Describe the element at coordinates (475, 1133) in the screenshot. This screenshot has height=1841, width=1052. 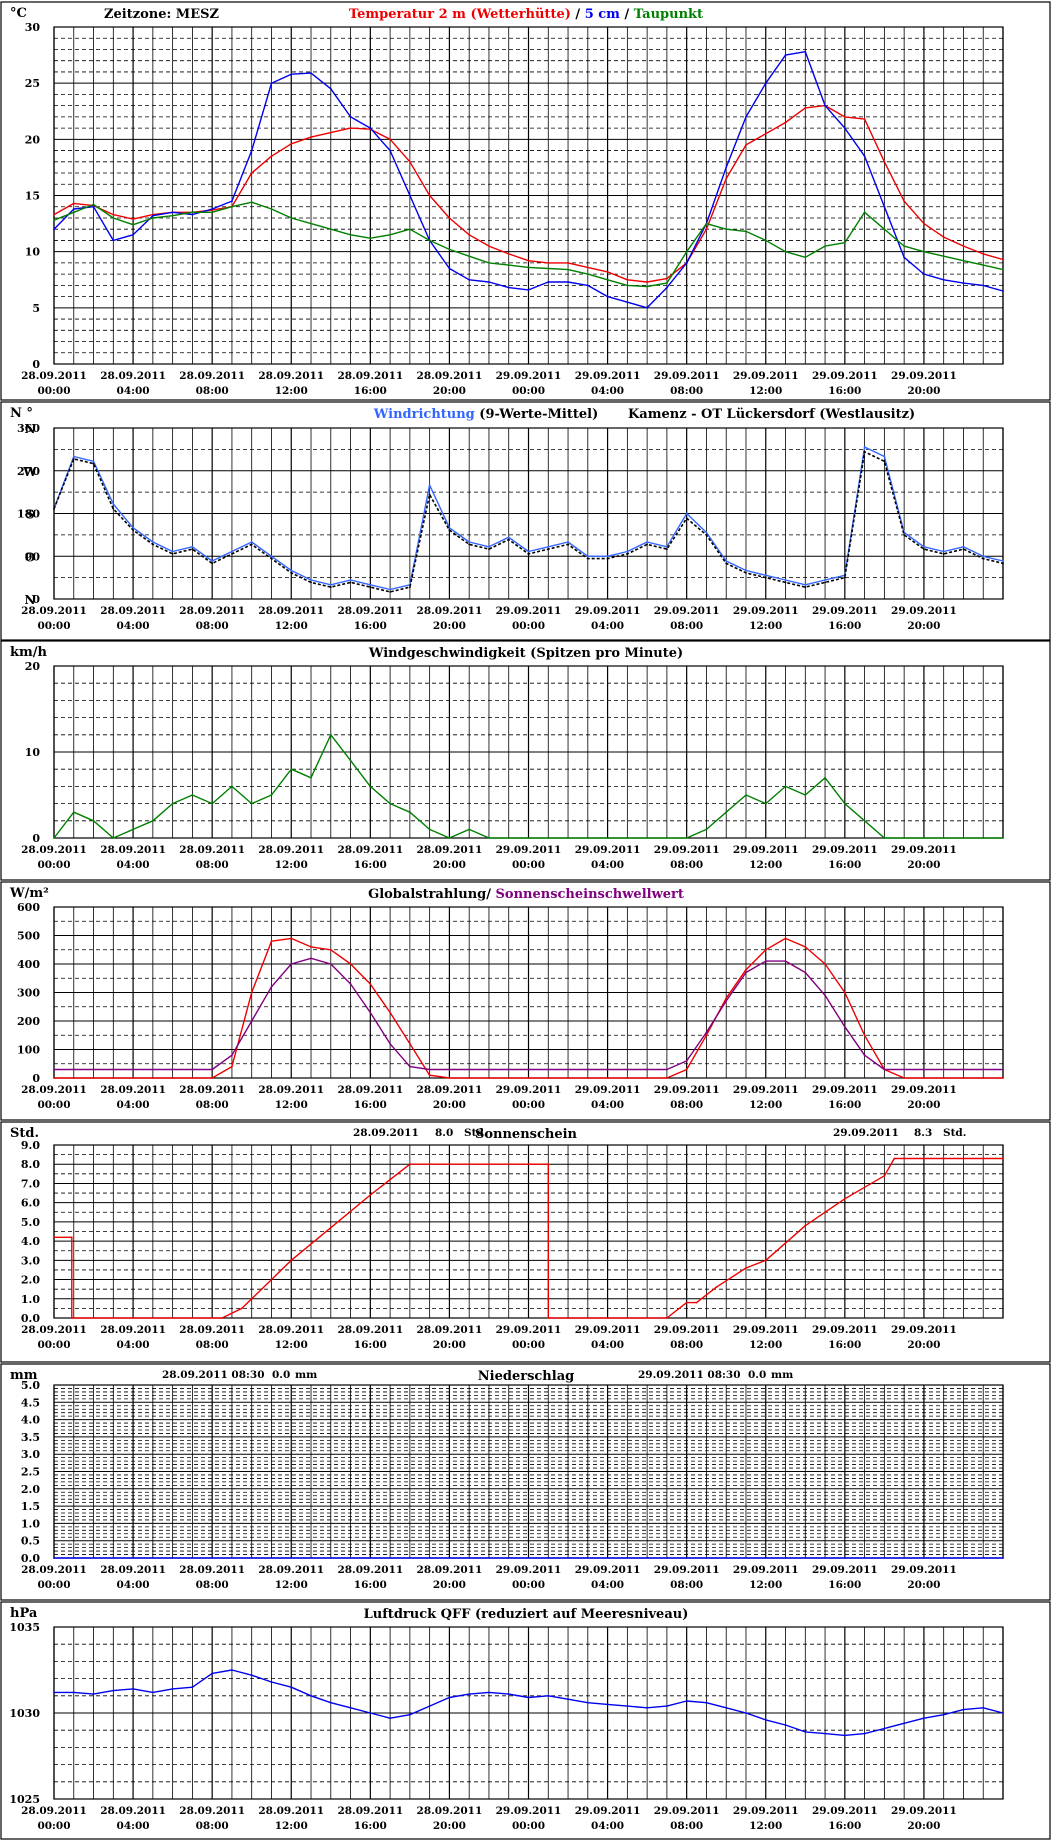
I see `summary-unit: Std.` at that location.